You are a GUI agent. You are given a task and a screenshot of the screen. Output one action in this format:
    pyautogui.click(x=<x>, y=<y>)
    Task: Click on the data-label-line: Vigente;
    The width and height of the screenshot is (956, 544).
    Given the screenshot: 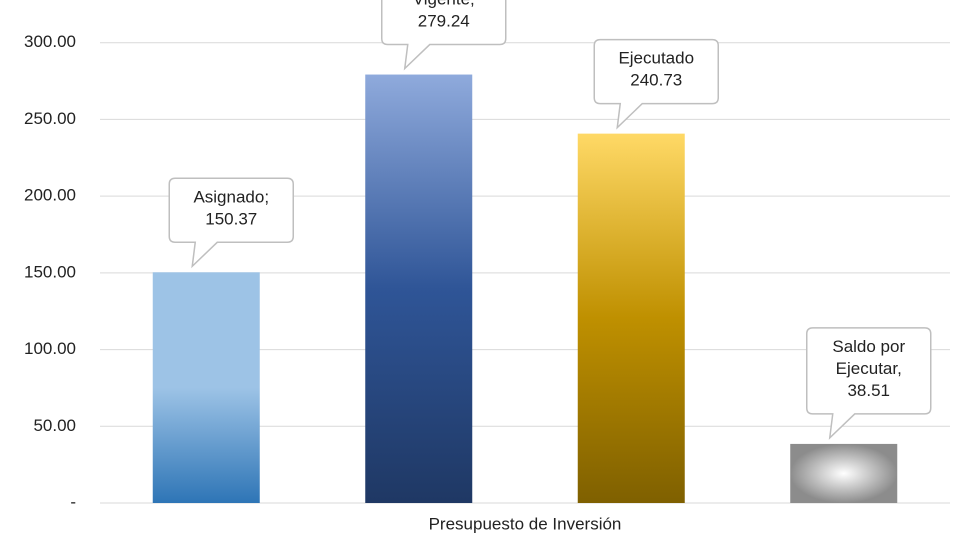 What is the action you would take?
    pyautogui.click(x=444, y=4)
    